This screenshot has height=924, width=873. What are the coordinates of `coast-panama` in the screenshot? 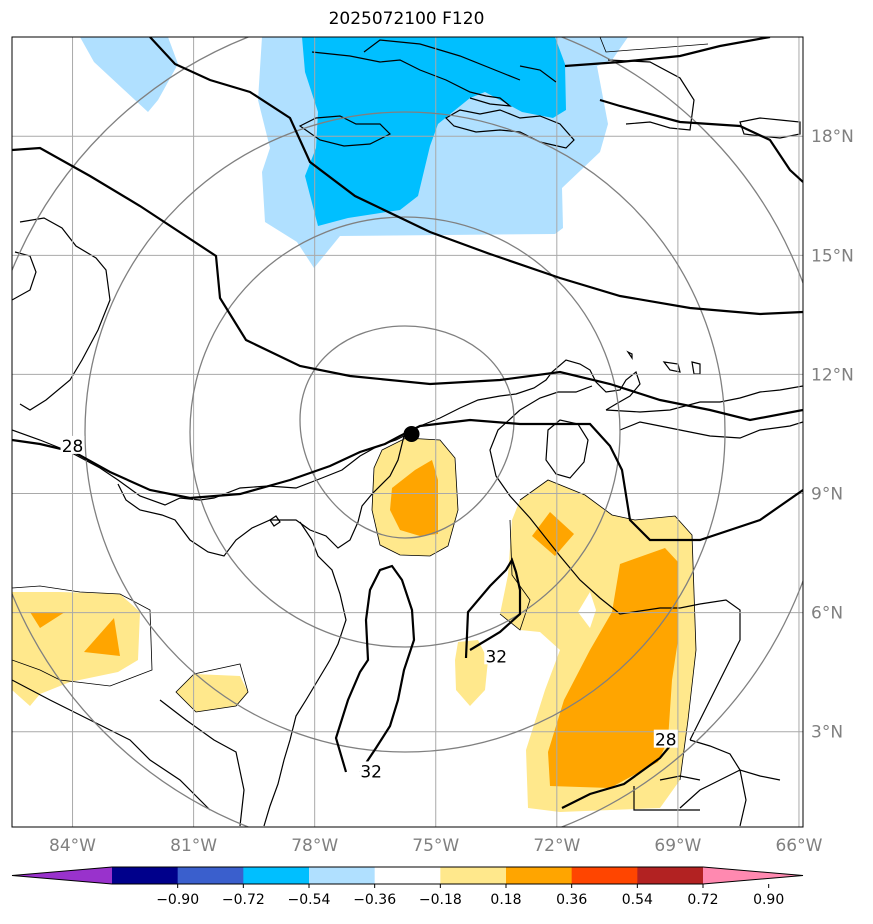 It's located at (261, 496).